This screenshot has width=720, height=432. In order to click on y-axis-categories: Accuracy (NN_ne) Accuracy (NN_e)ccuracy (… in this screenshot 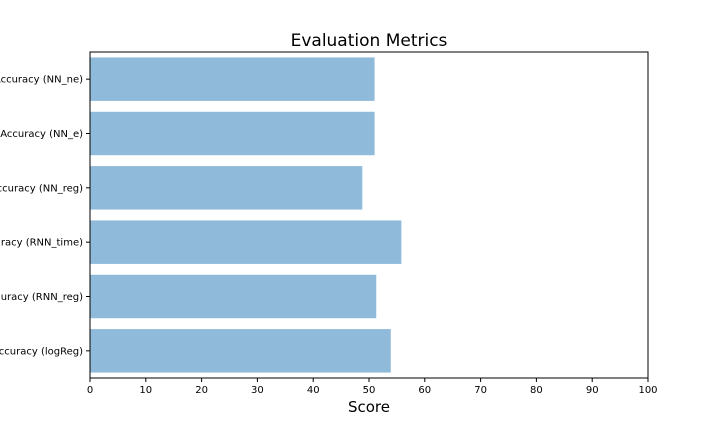, I will do `click(45, 216)`.